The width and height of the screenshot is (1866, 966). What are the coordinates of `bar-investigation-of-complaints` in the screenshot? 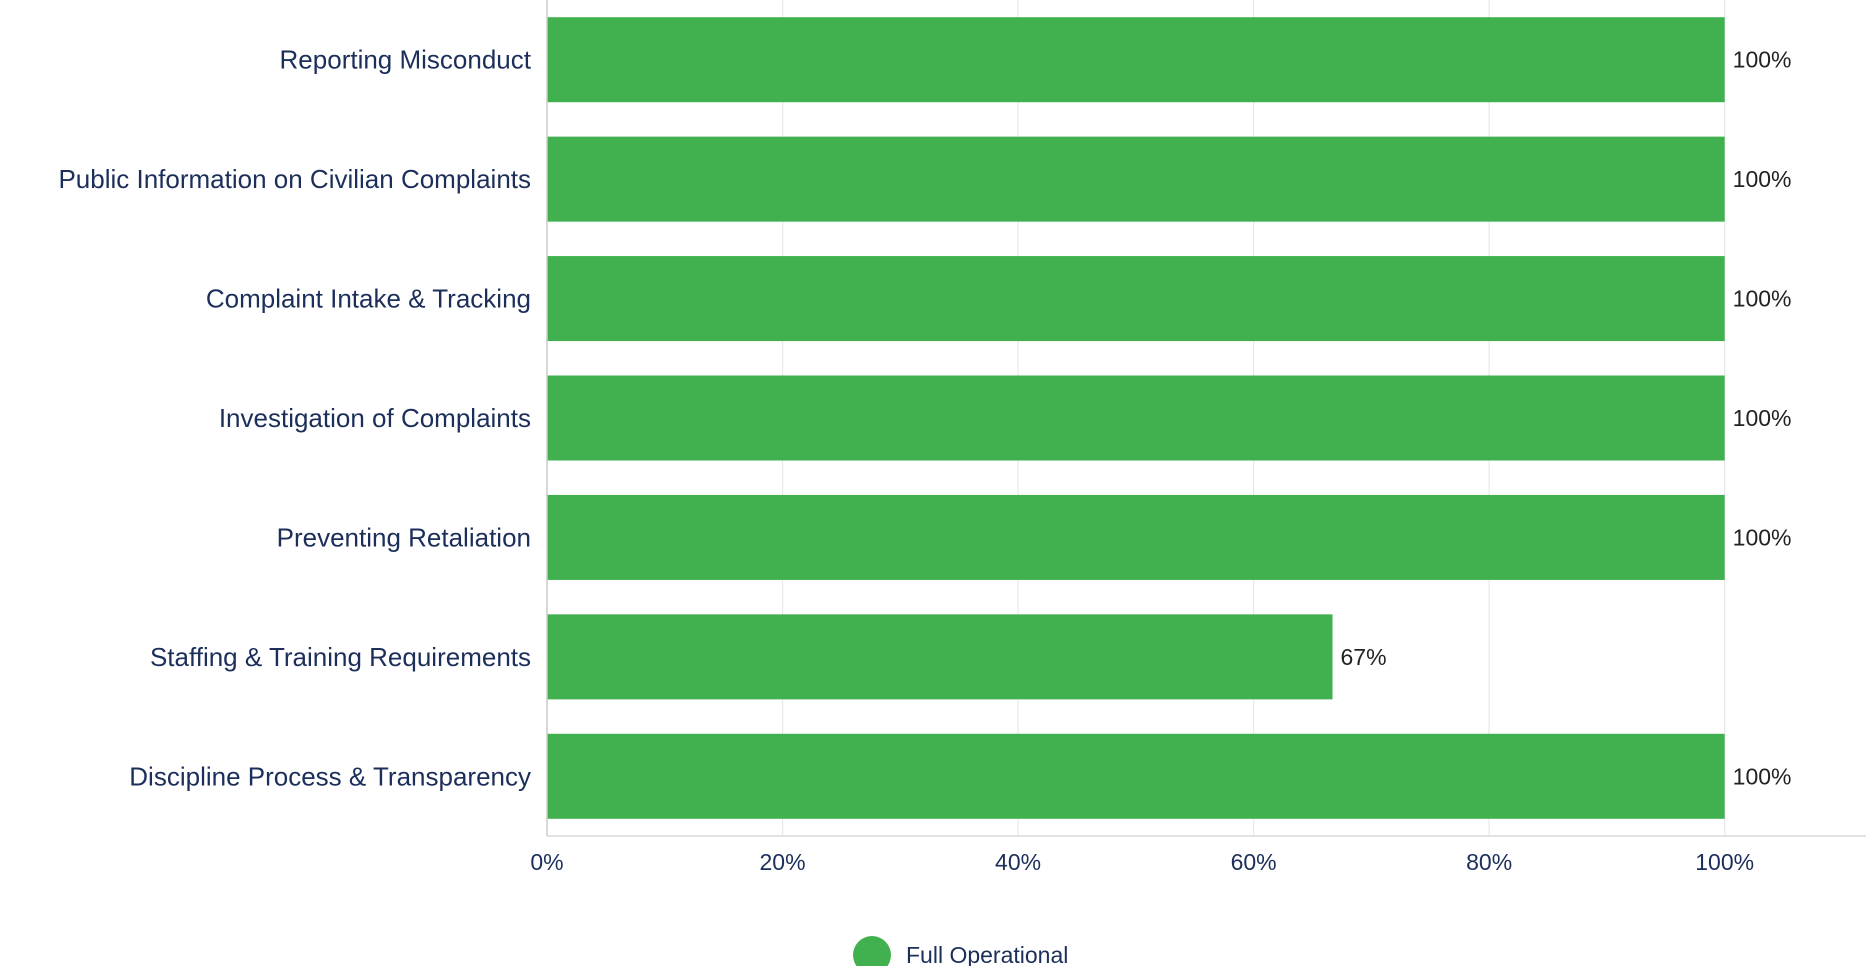 It's located at (1136, 418).